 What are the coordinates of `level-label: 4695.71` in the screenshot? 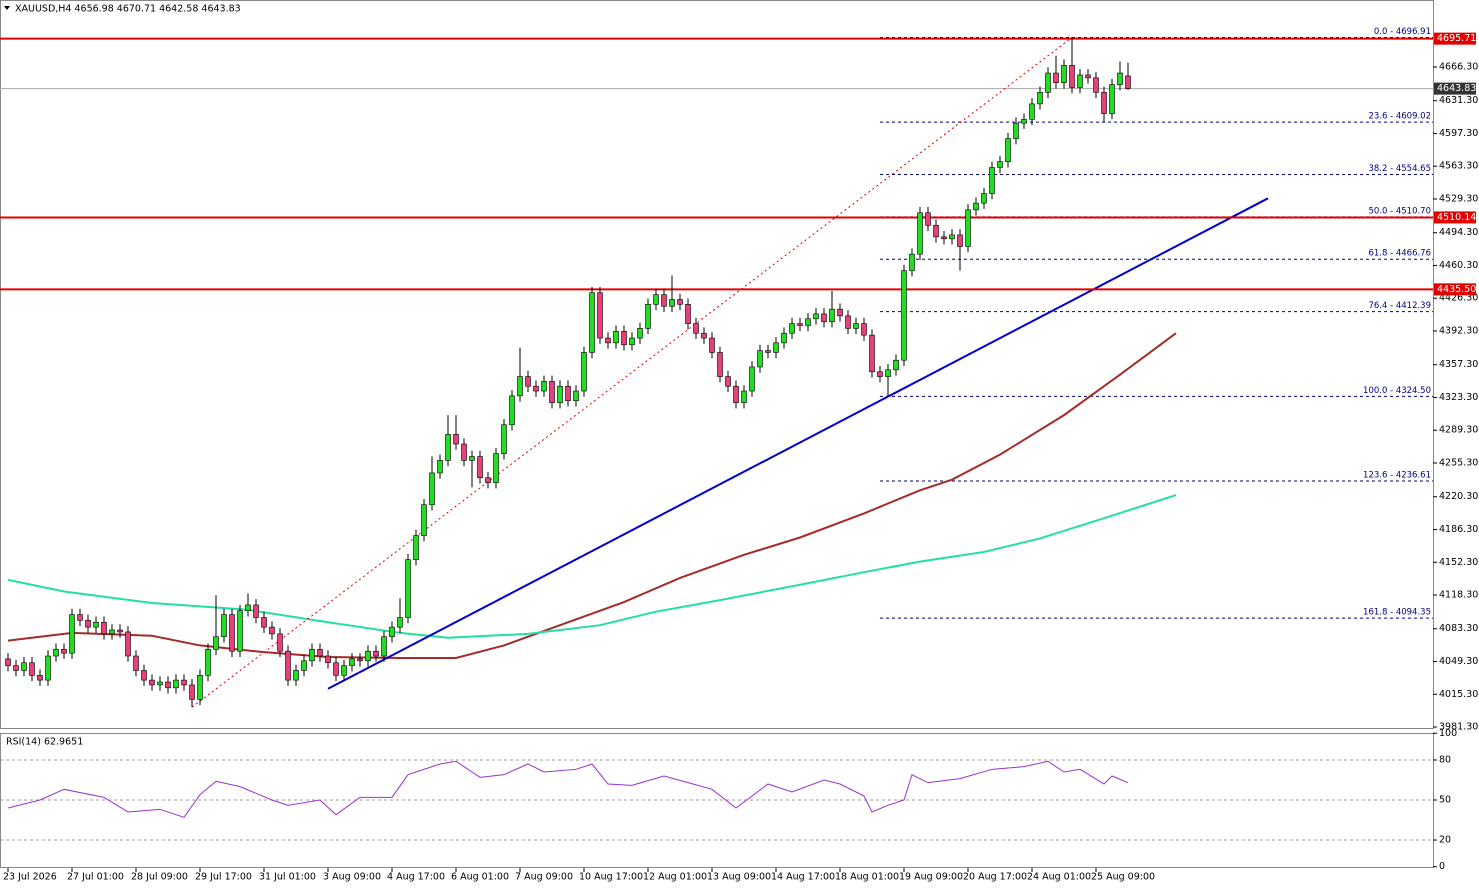 It's located at (1456, 38).